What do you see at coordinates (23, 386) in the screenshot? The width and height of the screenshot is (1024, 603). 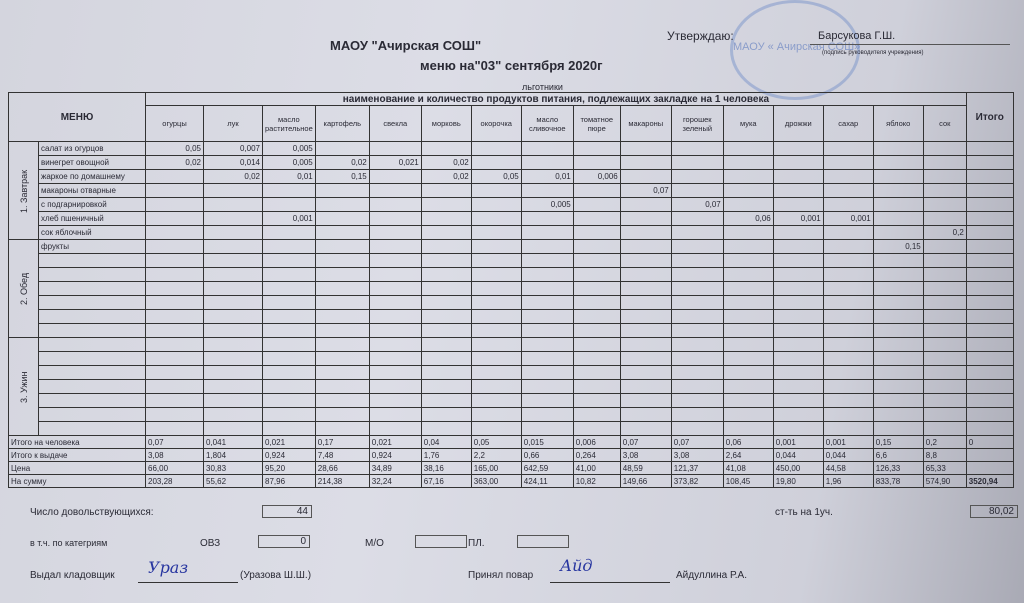 I see `meal-section-label: 3. Ужин` at bounding box center [23, 386].